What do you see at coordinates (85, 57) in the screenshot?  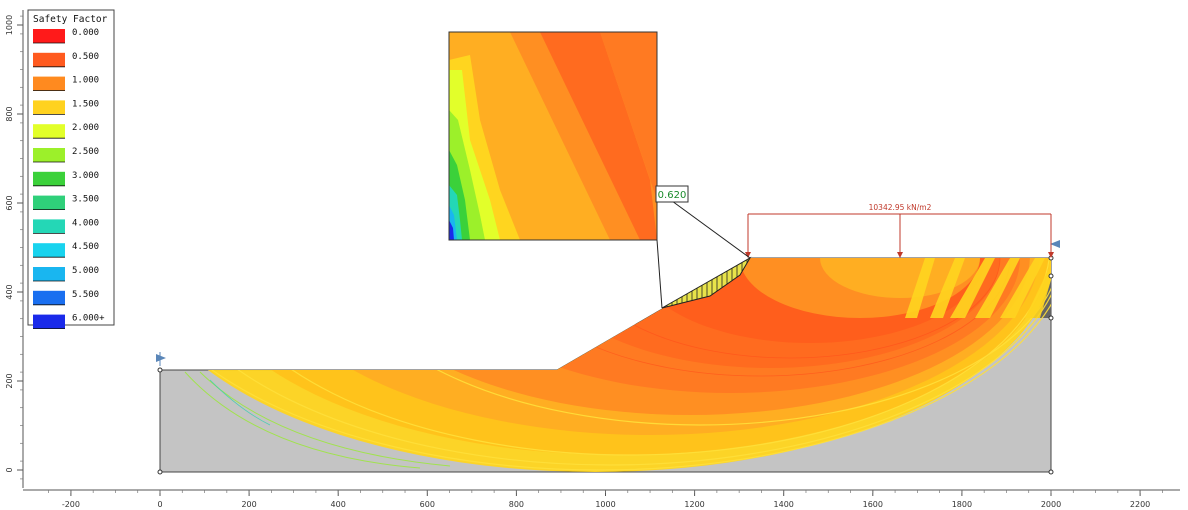 I see `legend-label: 0.500` at bounding box center [85, 57].